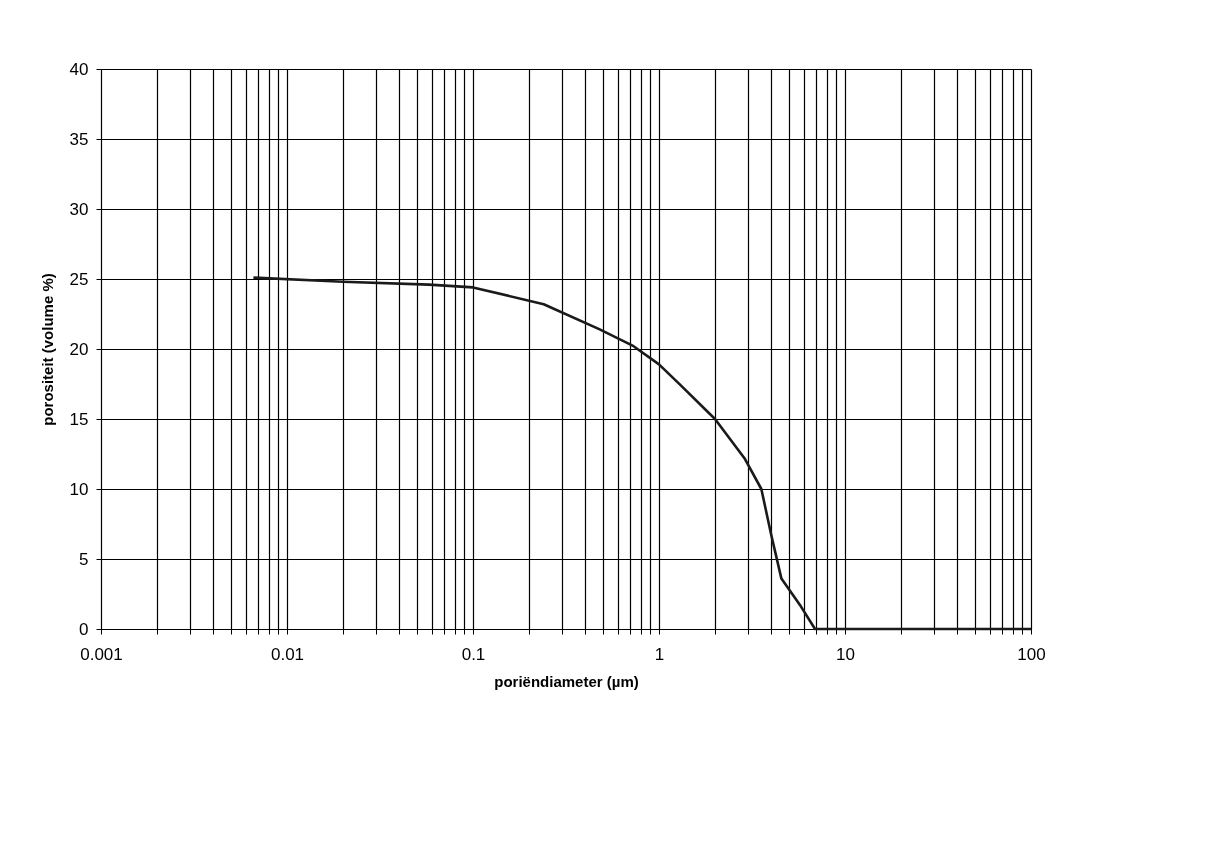  I want to click on x-tick-label: 0.001, so click(101, 654).